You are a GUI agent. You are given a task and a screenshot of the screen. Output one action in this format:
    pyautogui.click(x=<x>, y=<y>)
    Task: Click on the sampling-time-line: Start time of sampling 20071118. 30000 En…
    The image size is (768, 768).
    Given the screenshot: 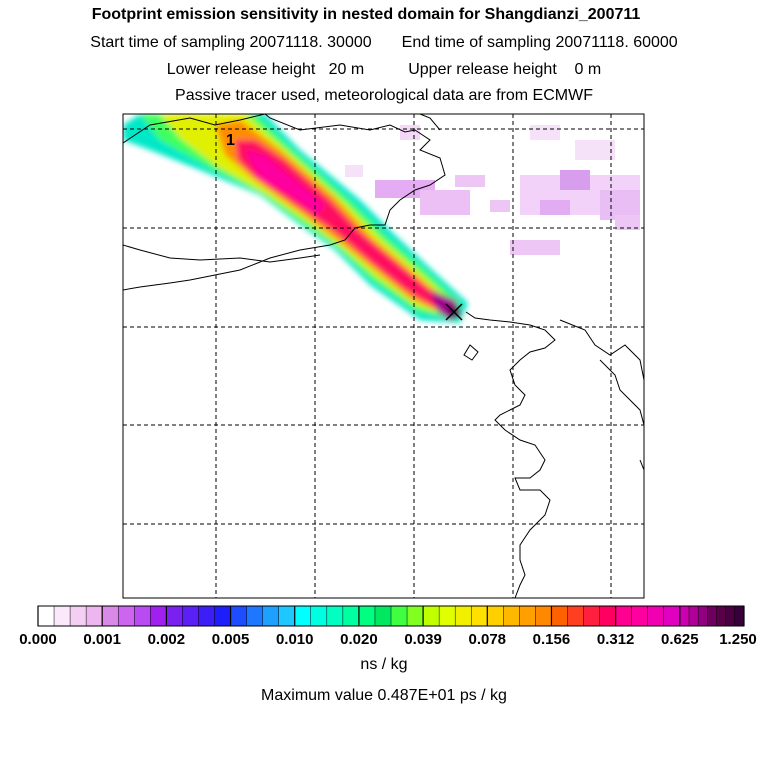 What is the action you would take?
    pyautogui.click(x=384, y=43)
    